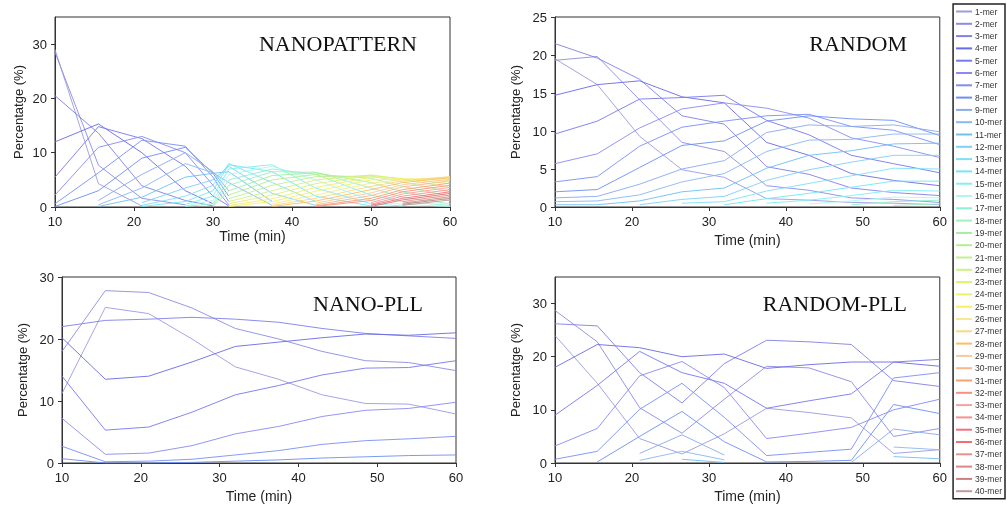 Image resolution: width=1007 pixels, height=509 pixels. I want to click on legend-label: 34-mer, so click(989, 417).